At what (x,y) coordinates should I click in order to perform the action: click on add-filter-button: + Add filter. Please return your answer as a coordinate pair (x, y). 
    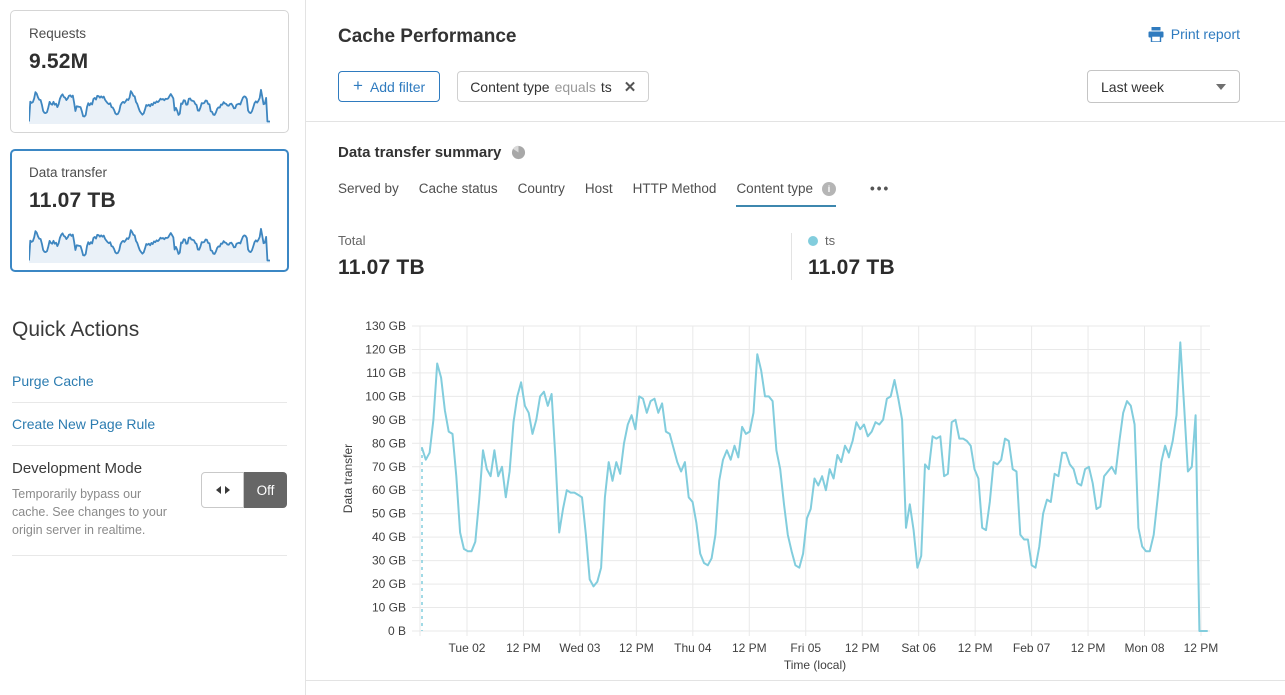
    Looking at the image, I should click on (389, 86).